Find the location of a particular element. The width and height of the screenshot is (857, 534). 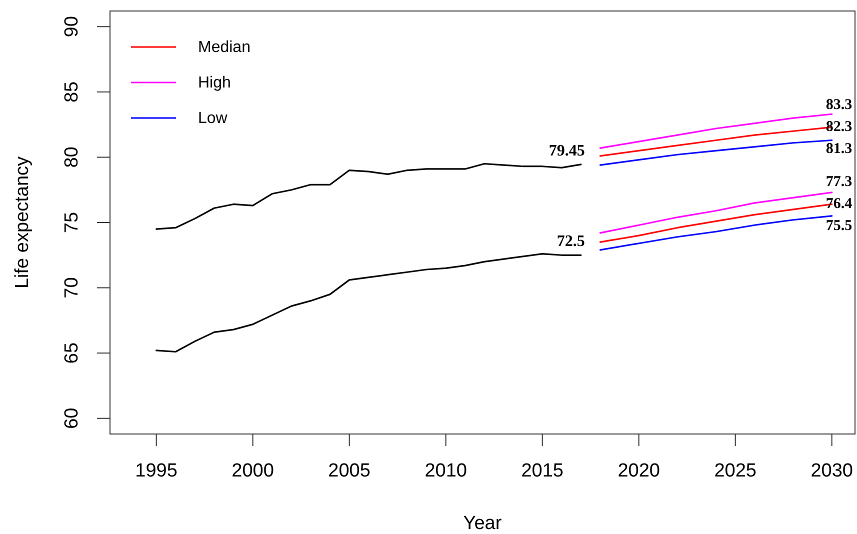

legend-label: Low is located at coordinates (213, 118).